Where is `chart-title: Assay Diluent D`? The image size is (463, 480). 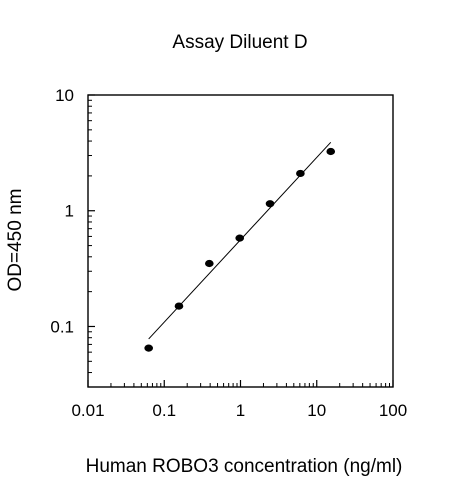
chart-title: Assay Diluent D is located at coordinates (239, 42).